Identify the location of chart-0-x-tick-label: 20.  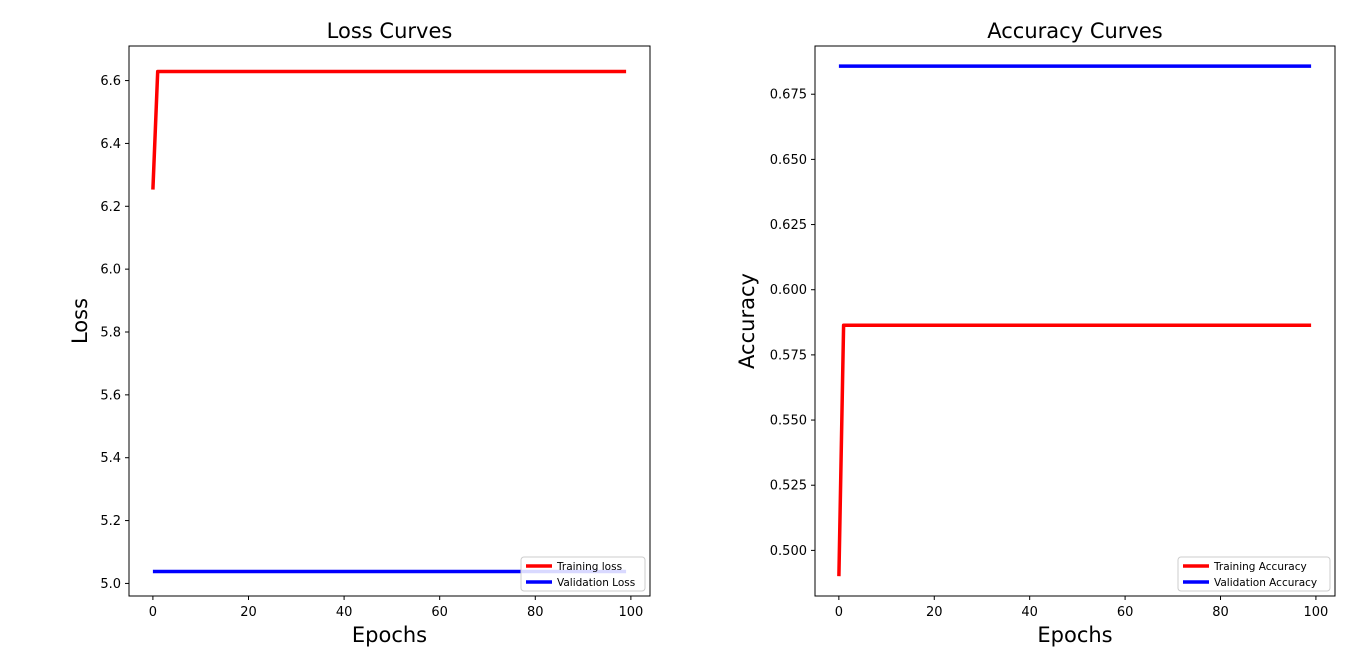
(248, 612).